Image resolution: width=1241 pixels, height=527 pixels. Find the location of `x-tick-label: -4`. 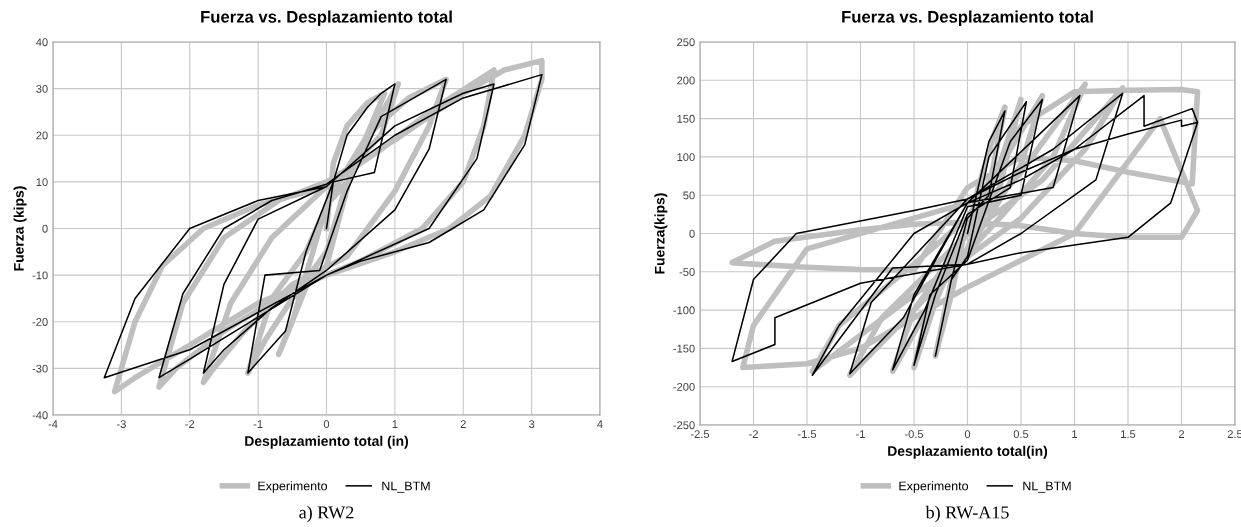

x-tick-label: -4 is located at coordinates (53, 424).